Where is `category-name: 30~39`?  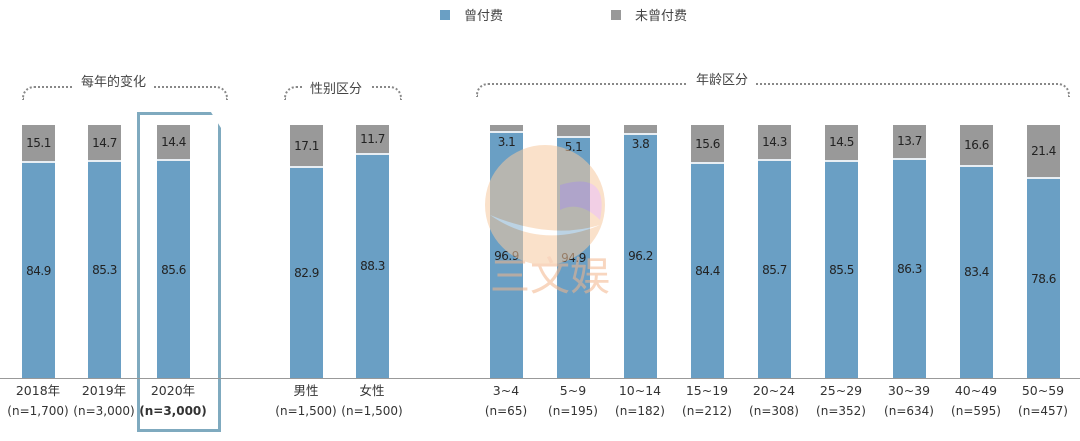
category-name: 30~39 is located at coordinates (909, 390).